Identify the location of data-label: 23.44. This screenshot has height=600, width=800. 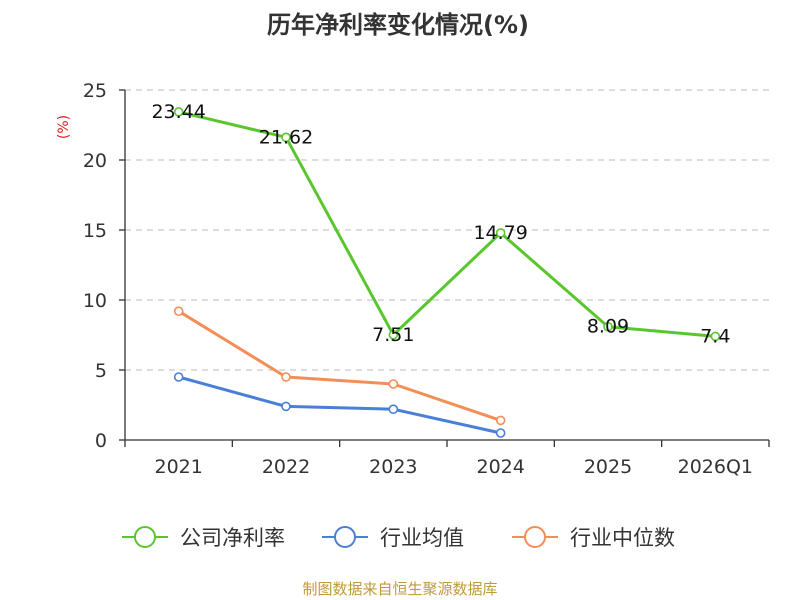
(178, 112).